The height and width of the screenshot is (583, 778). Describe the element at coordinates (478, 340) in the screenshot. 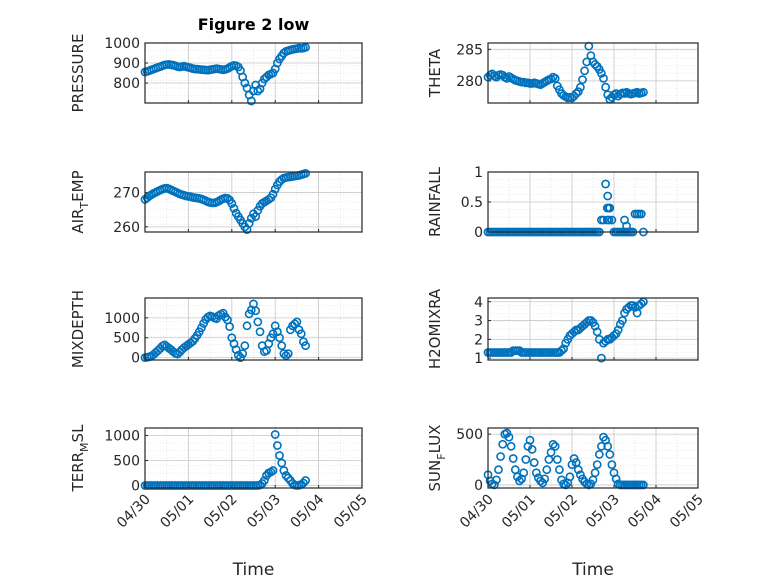

I see `y-tick-label: 2` at that location.